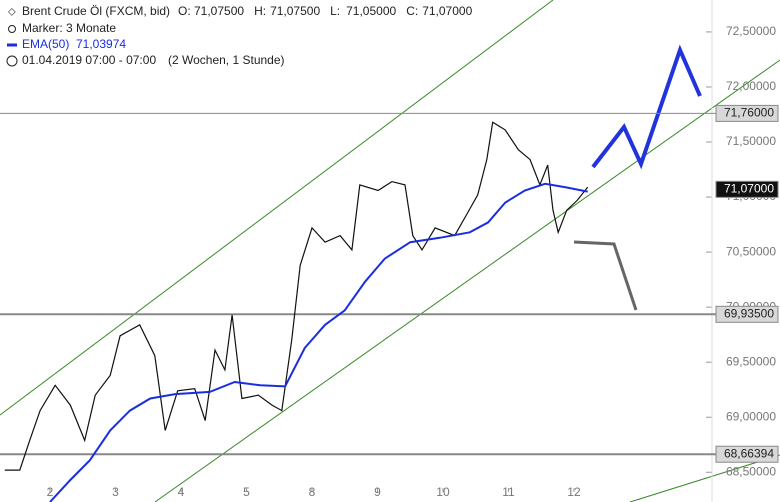  What do you see at coordinates (447, 11) in the screenshot?
I see `ohlc-value: 71,07000` at bounding box center [447, 11].